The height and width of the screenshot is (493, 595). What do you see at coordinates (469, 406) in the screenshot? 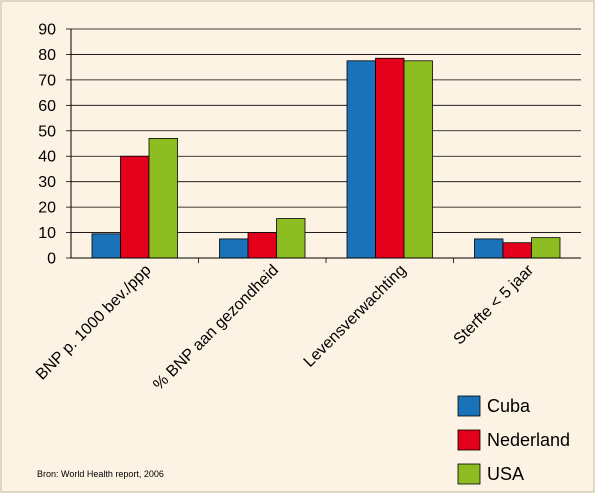
I see `legend-swatch-cuba` at bounding box center [469, 406].